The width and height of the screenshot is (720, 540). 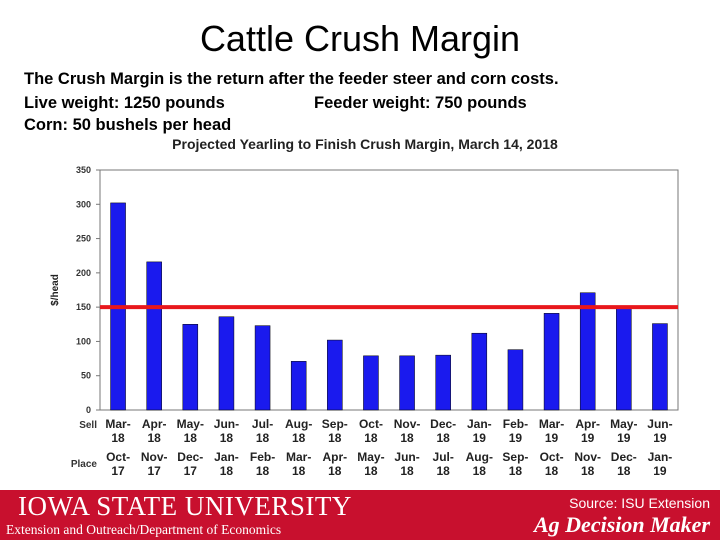 I want to click on y-tick-label: 0, so click(x=88, y=410).